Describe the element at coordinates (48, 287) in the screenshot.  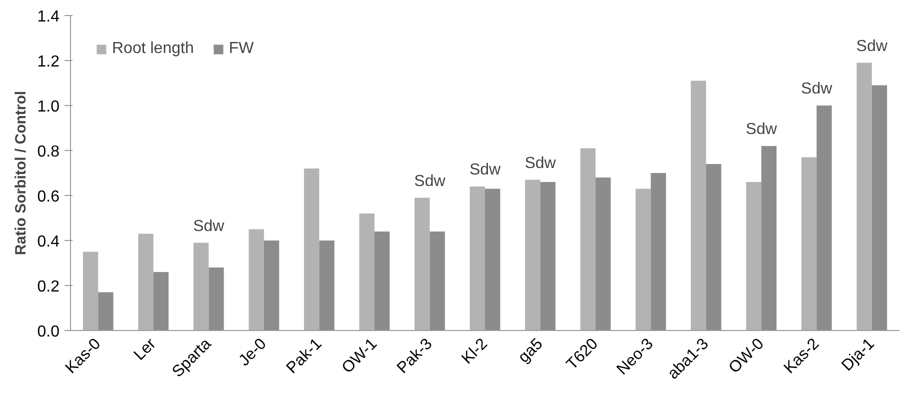
I see `y-tick-label: 0.2` at that location.